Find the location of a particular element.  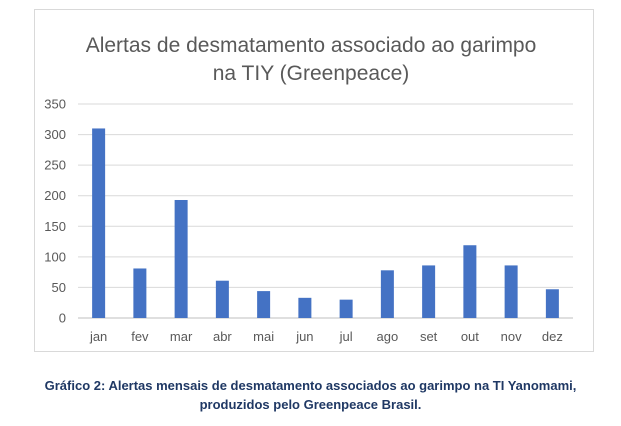

x-tick-label-nov: nov is located at coordinates (511, 336).